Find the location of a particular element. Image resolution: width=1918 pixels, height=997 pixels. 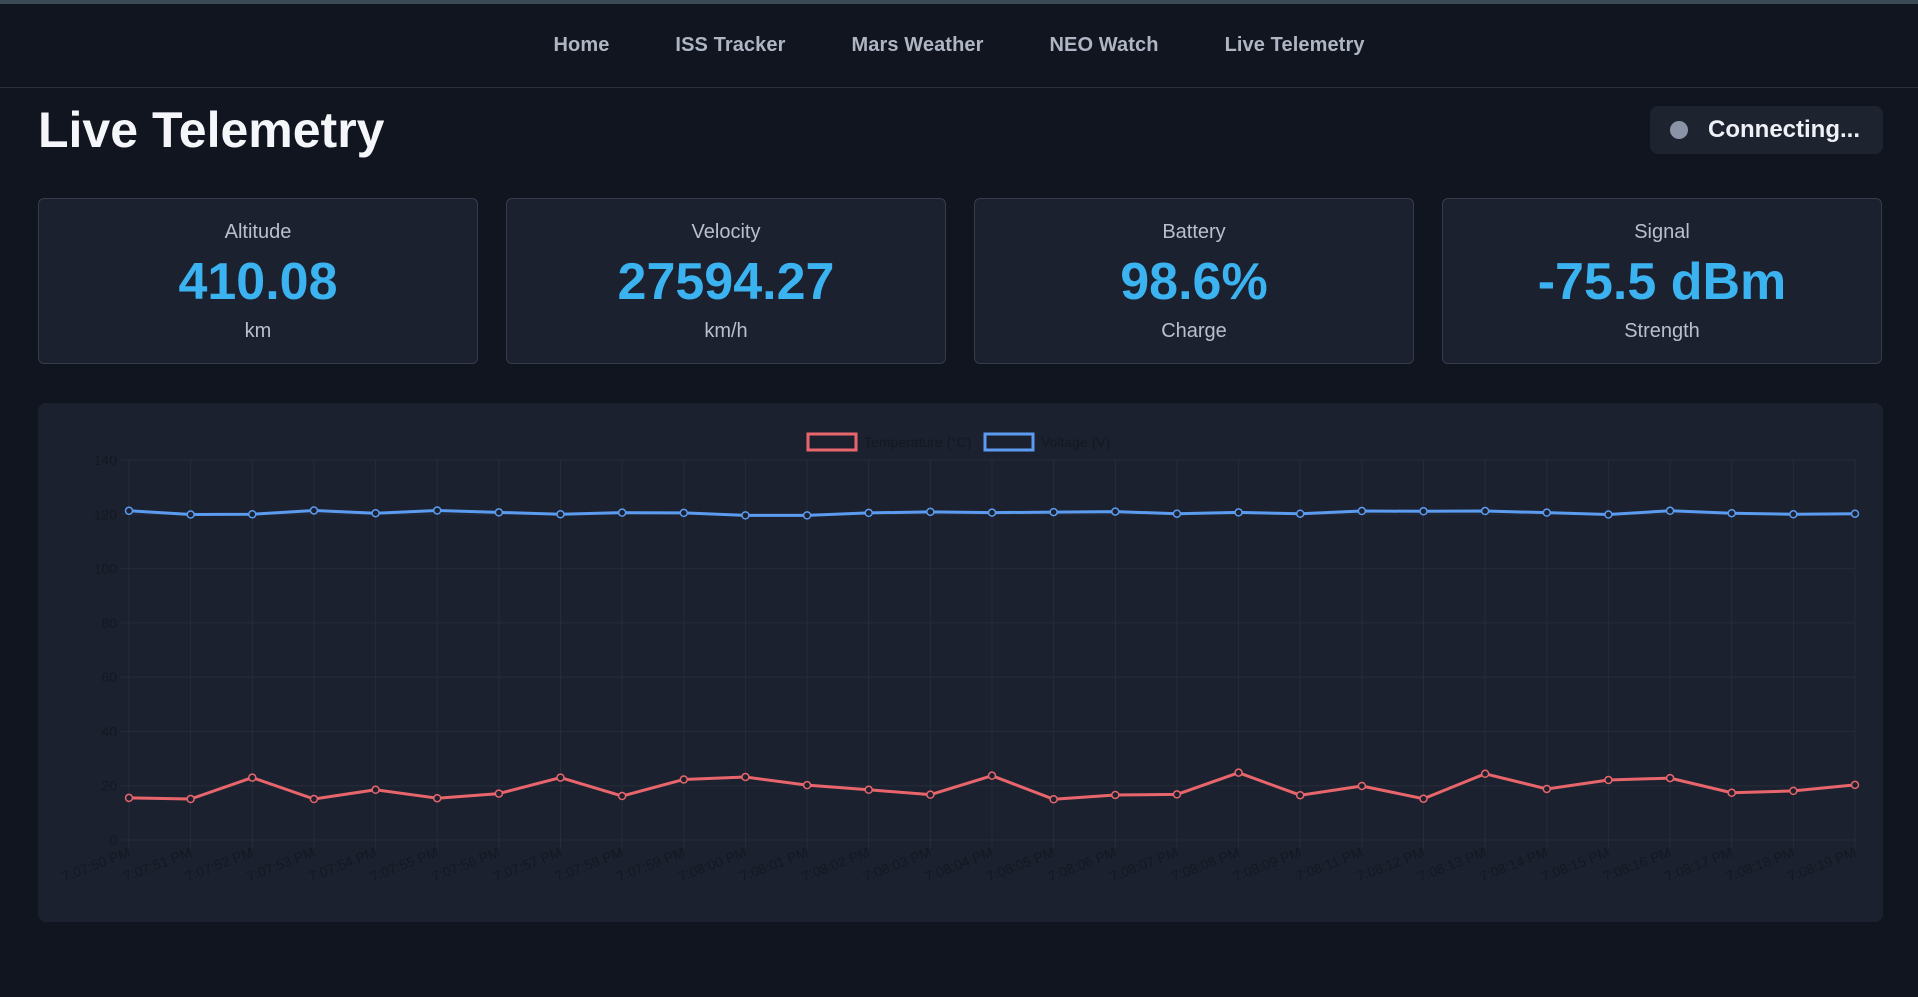

legend-label: Voltage (V) is located at coordinates (1075, 442).